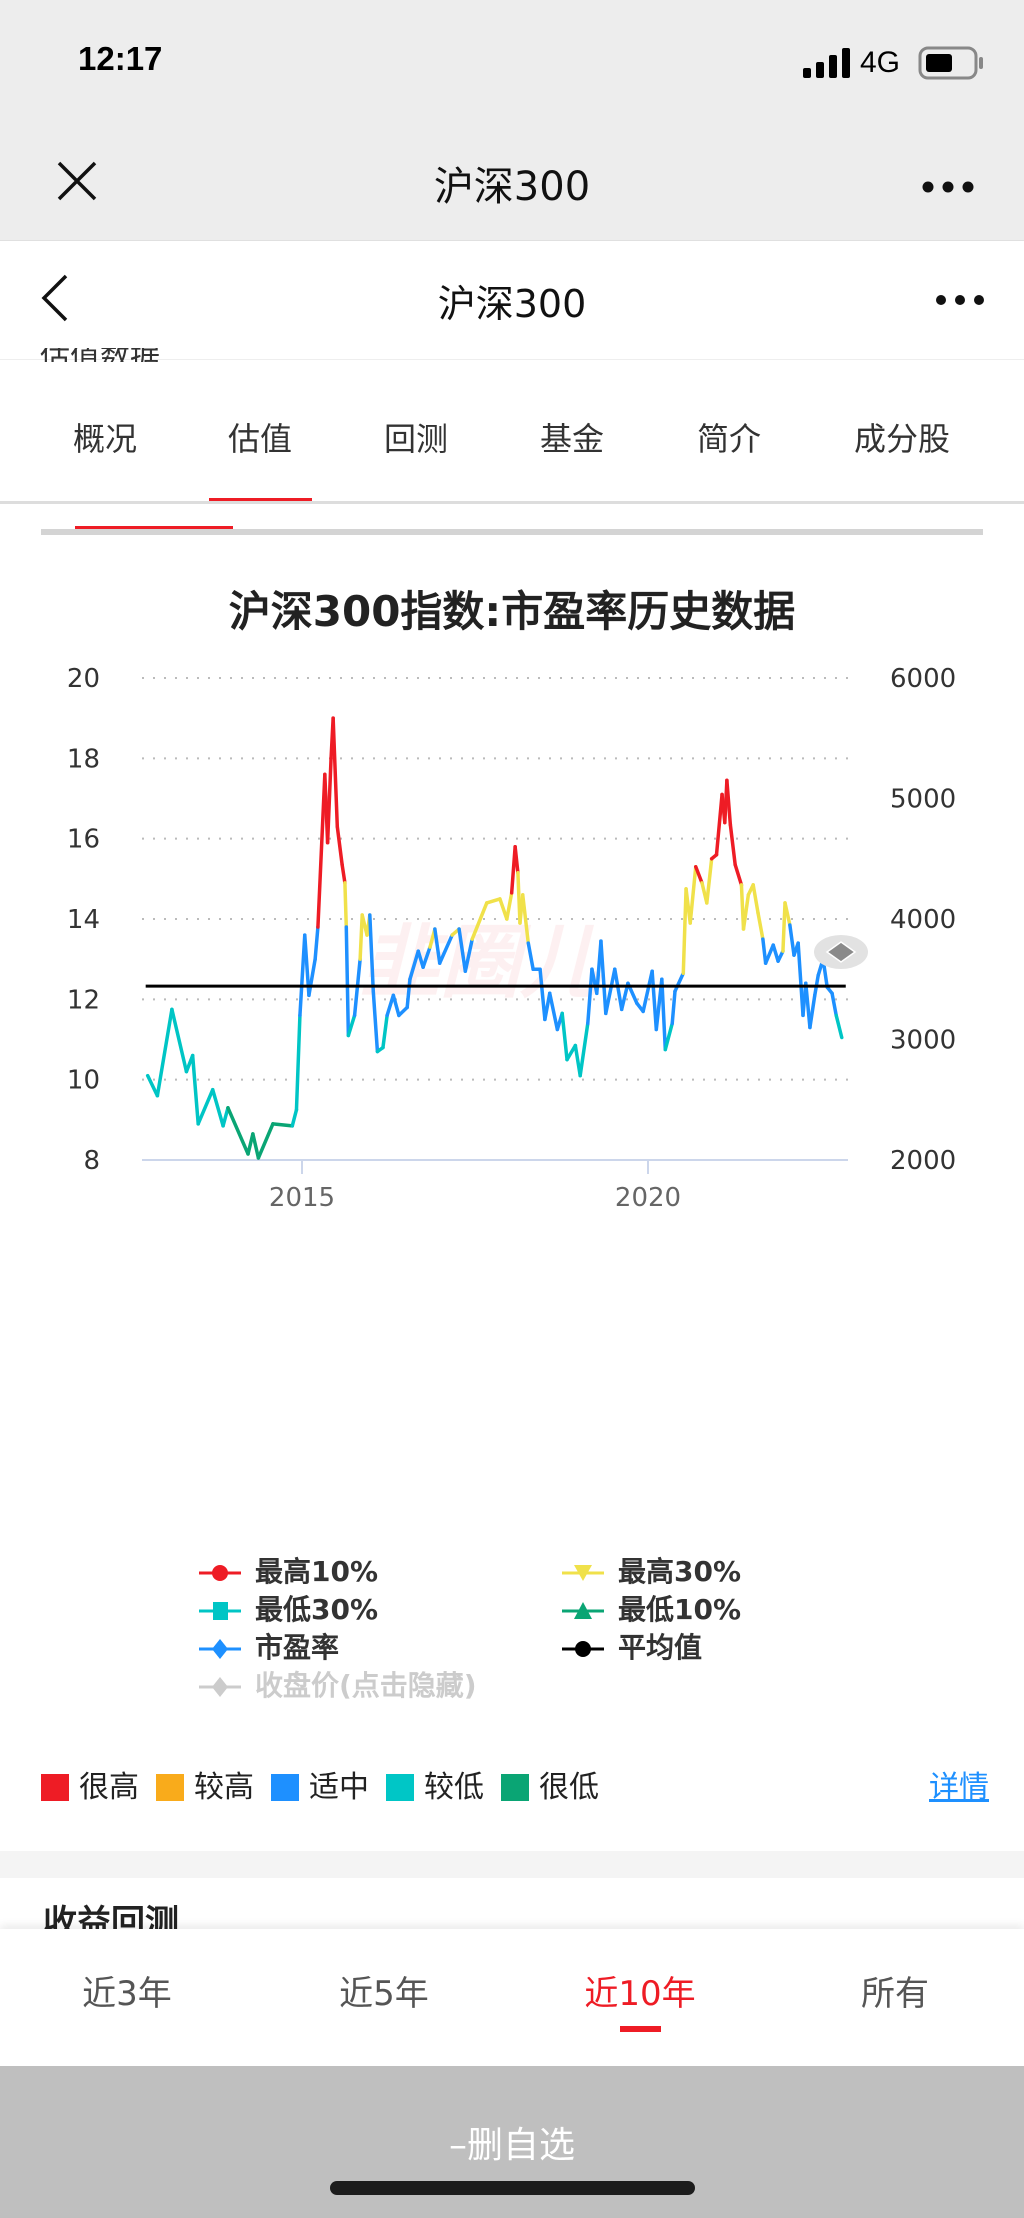  Describe the element at coordinates (512, 2188) in the screenshot. I see `home-indicator` at that location.